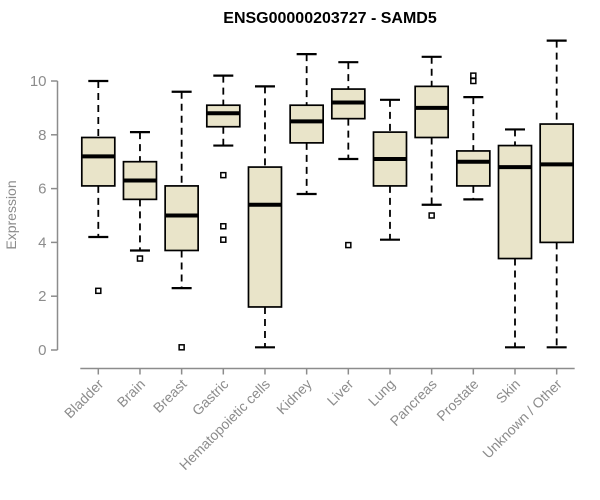  What do you see at coordinates (42, 135) in the screenshot?
I see `y-tick-label: 8` at bounding box center [42, 135].